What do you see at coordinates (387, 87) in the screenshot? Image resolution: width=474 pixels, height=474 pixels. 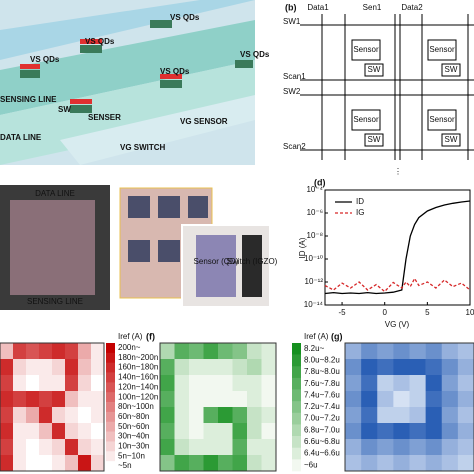 I see `circuit-wires` at bounding box center [387, 87].